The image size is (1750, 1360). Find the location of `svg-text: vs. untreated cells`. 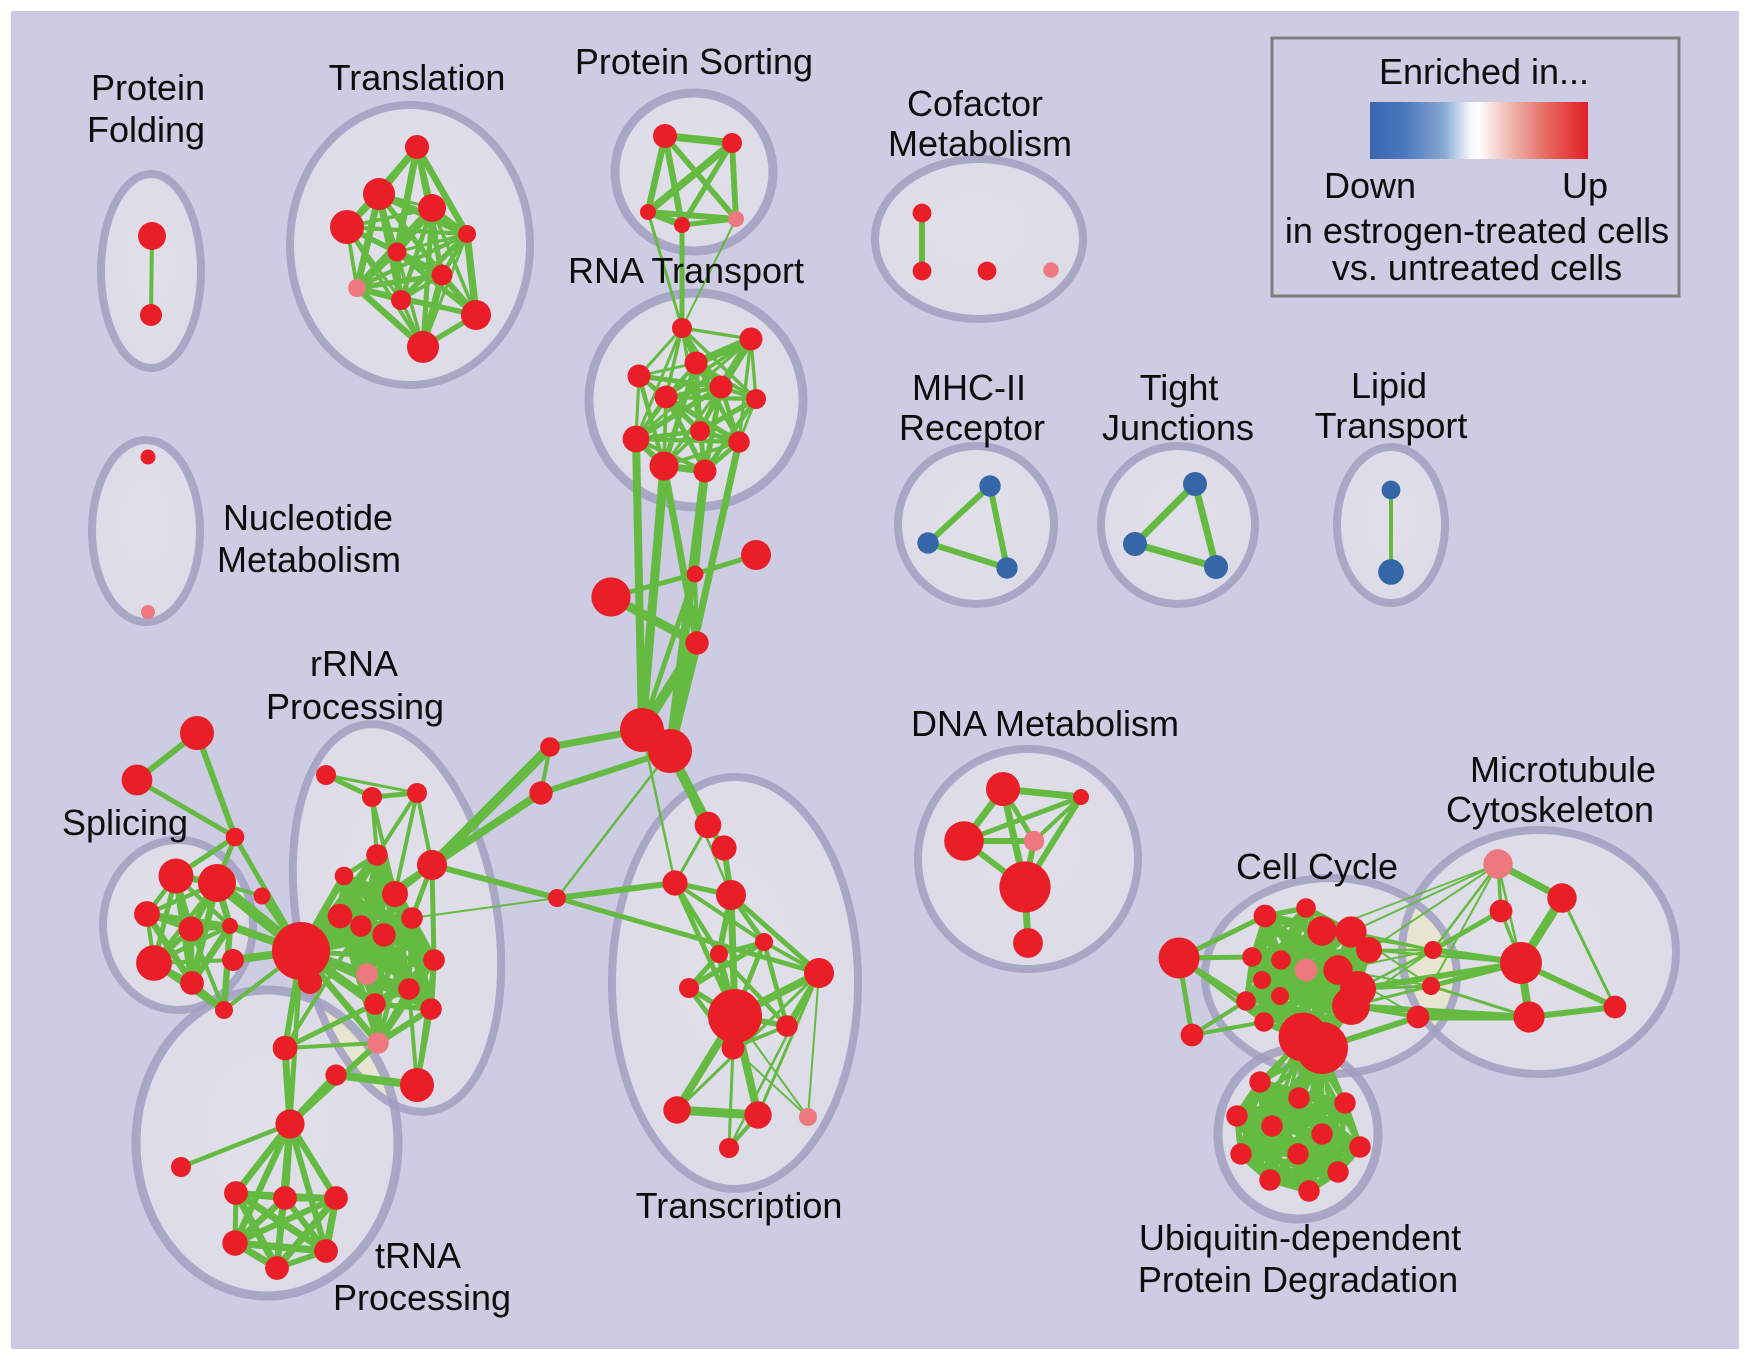

svg-text: vs. untreated cells is located at coordinates (1477, 267).